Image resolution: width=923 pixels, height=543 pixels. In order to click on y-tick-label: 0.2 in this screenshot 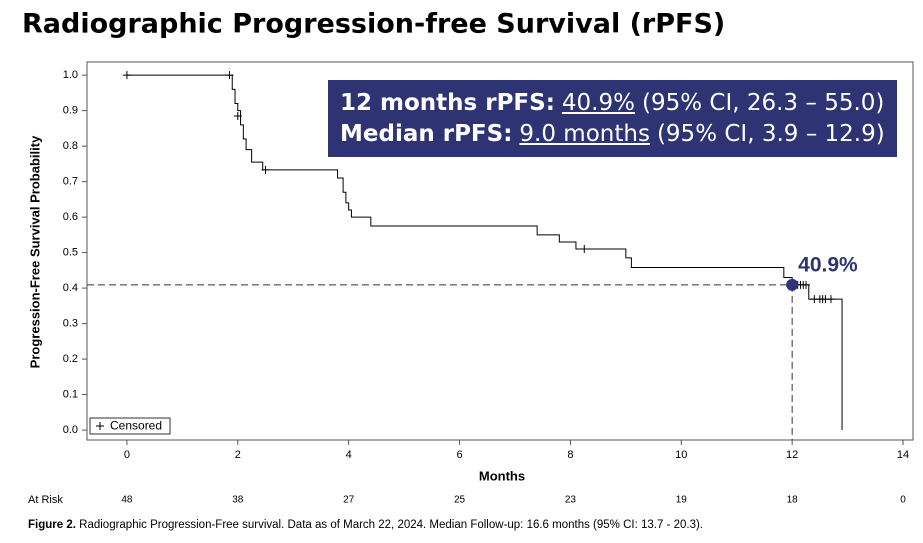, I will do `click(70, 359)`.